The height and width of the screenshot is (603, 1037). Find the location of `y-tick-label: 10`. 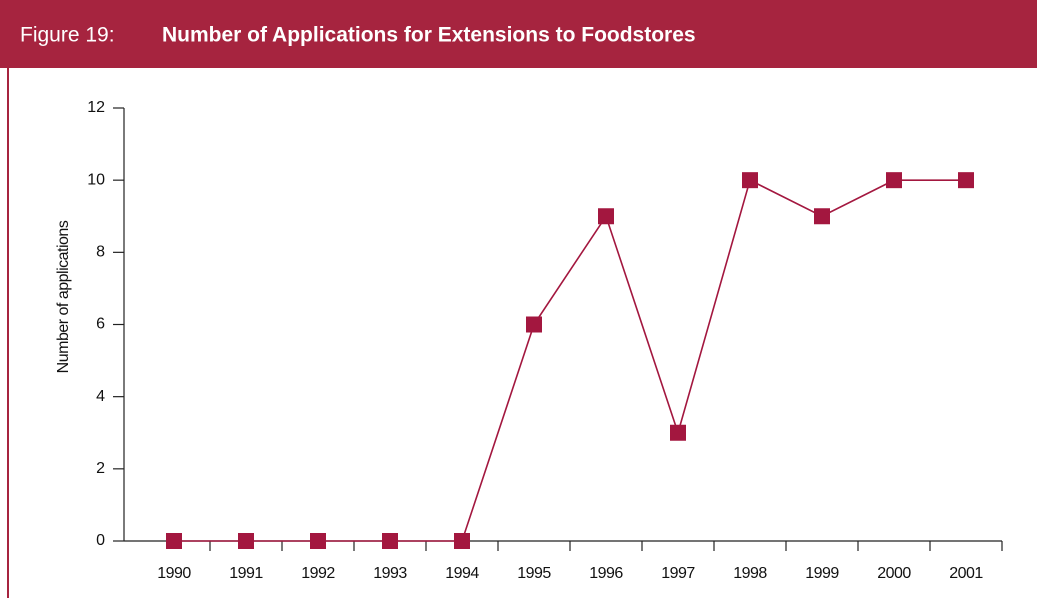

y-tick-label: 10 is located at coordinates (96, 179).